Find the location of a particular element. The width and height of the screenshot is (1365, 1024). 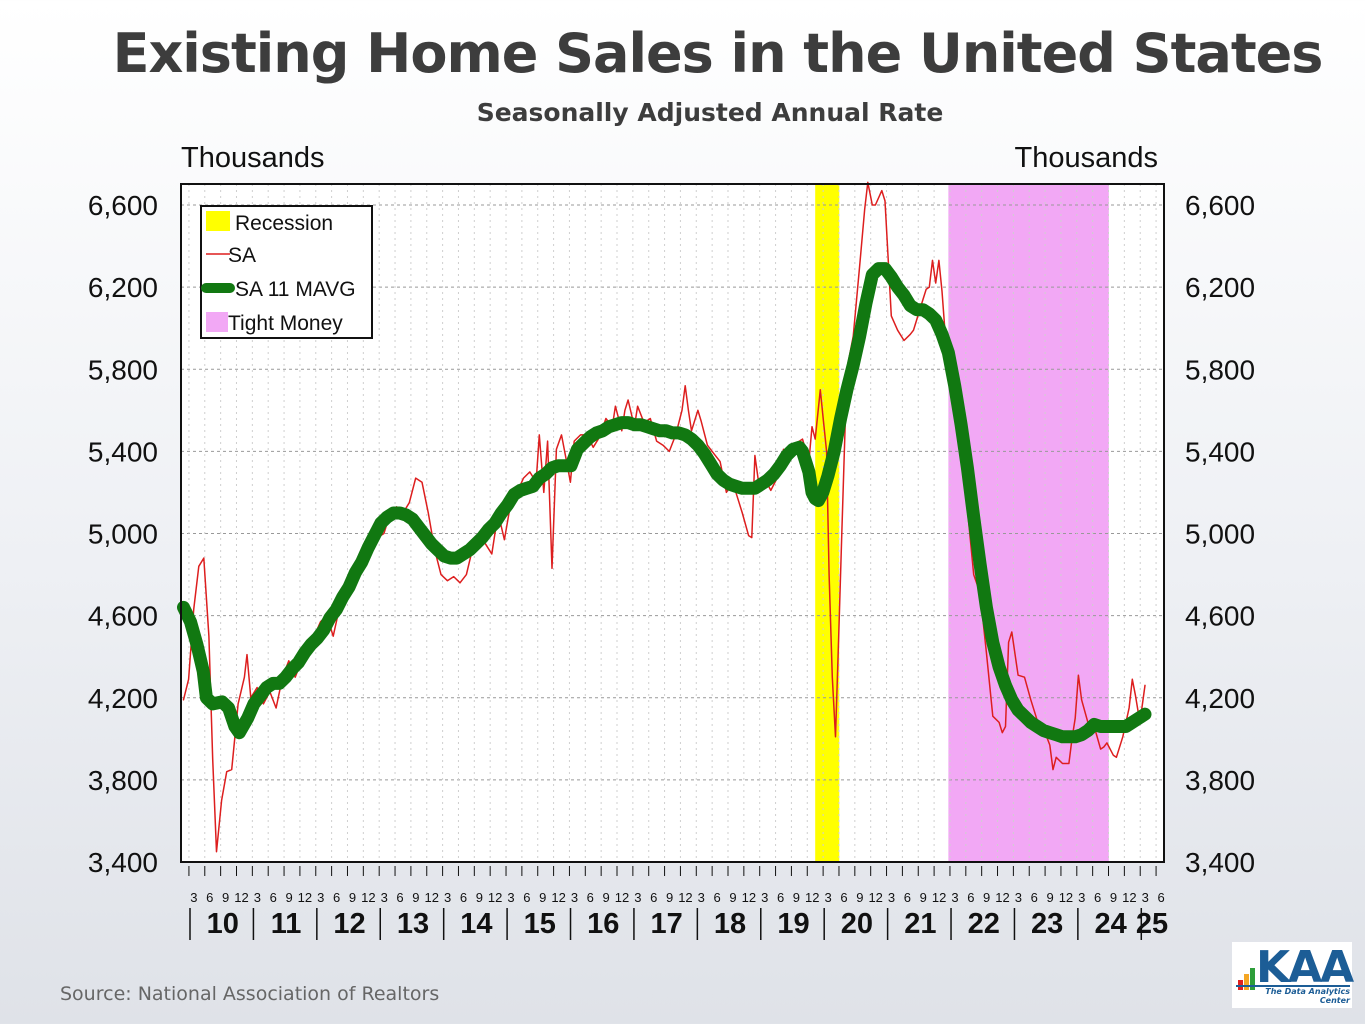

year-label: 24 is located at coordinates (1110, 924).